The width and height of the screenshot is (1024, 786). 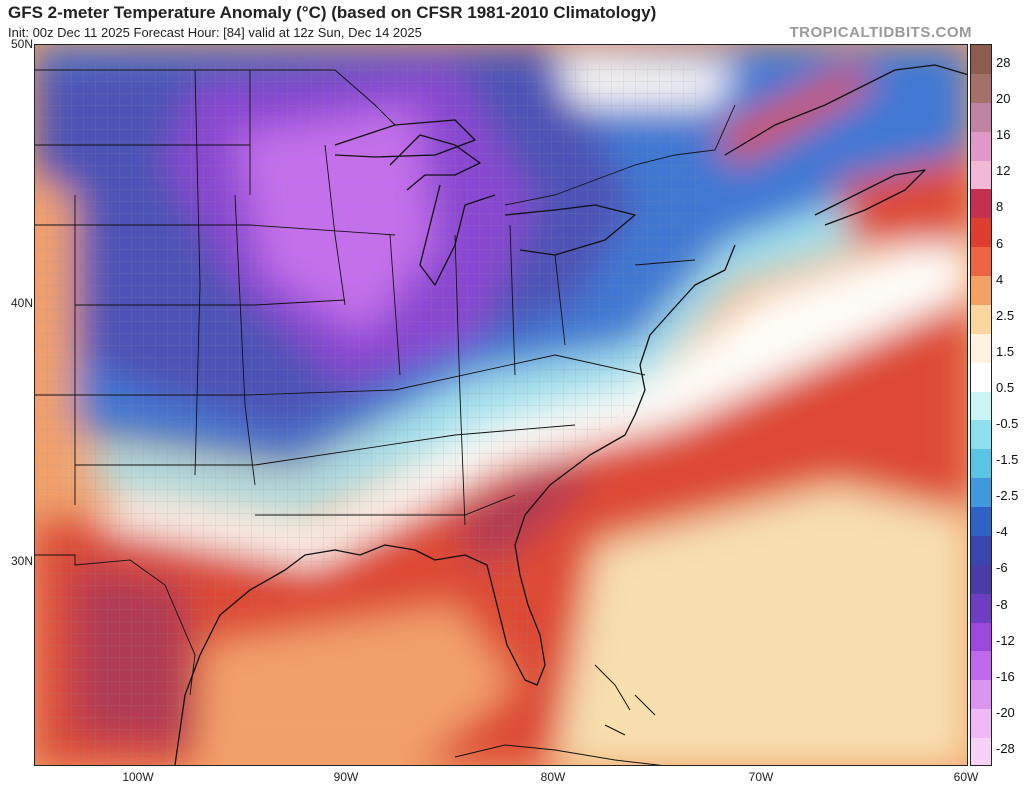 What do you see at coordinates (795, 115) in the screenshot?
I see `anomaly-warm-streak-canada` at bounding box center [795, 115].